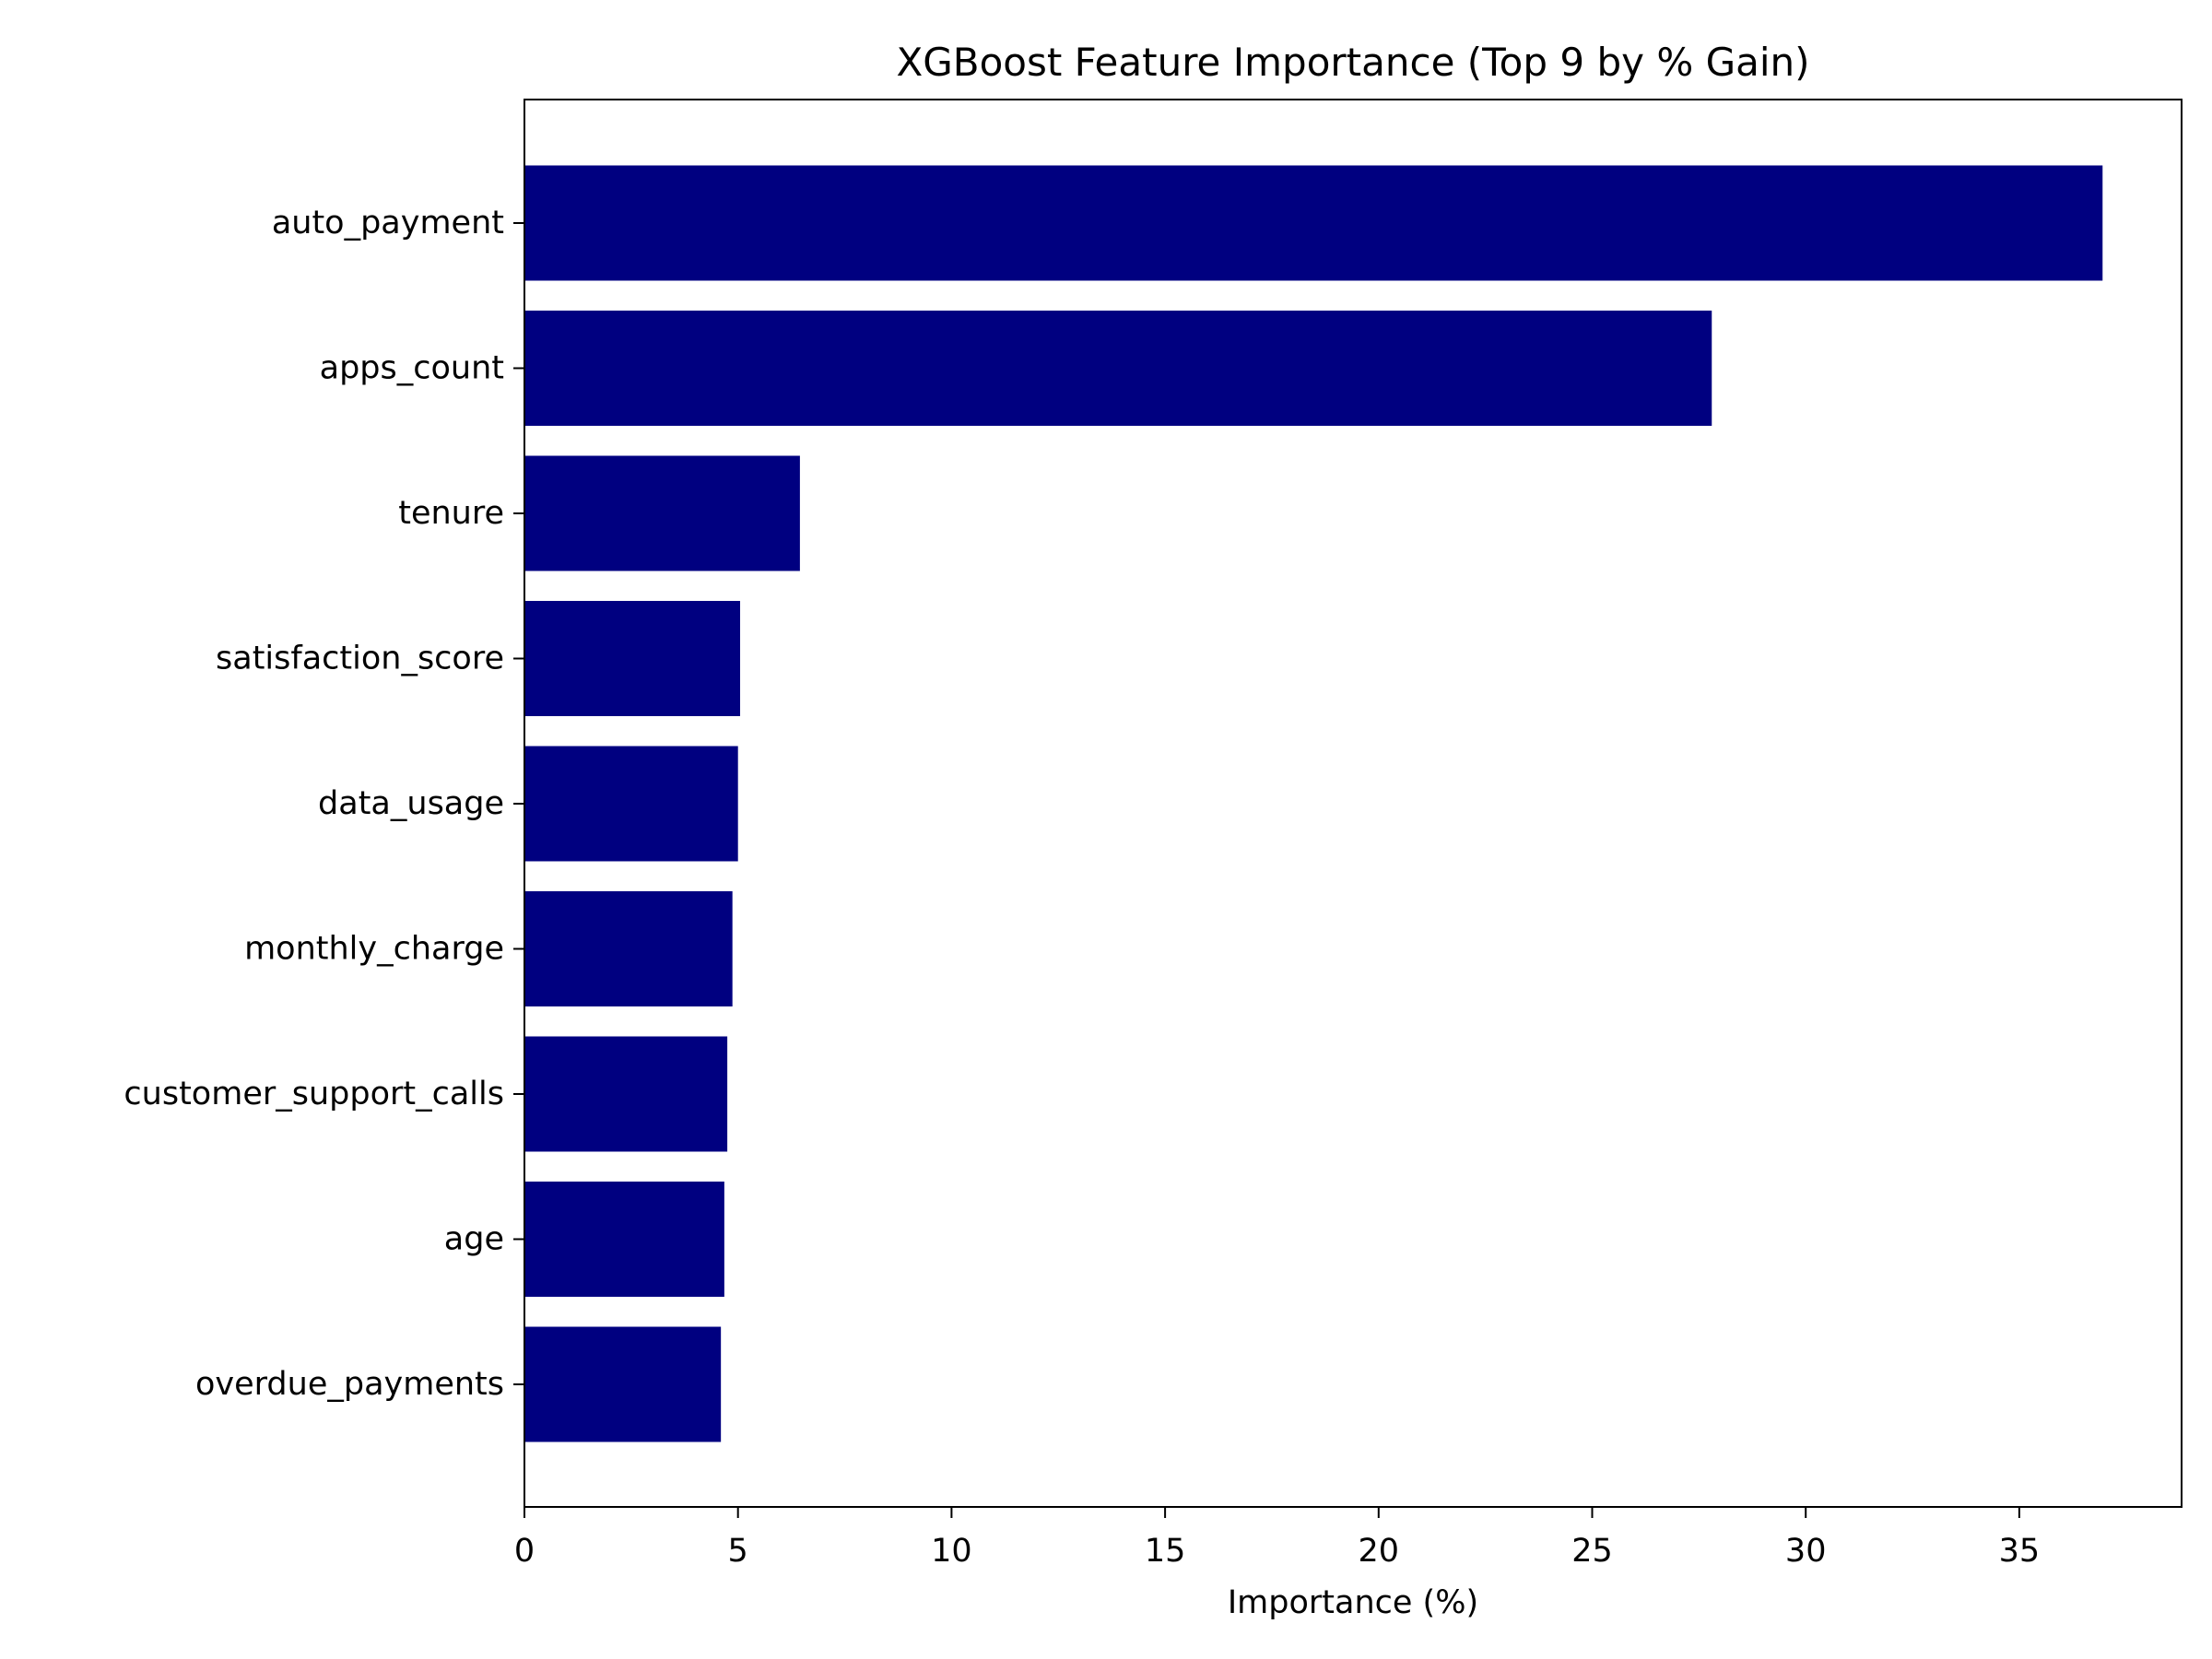 The height and width of the screenshot is (1659, 2212). I want to click on bar-auto-payment, so click(1313, 223).